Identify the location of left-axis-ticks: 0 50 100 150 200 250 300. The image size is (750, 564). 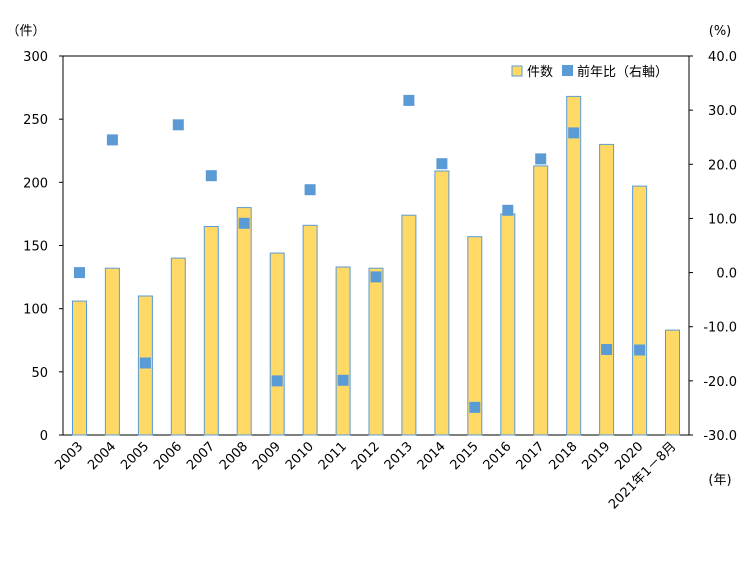
(43, 247).